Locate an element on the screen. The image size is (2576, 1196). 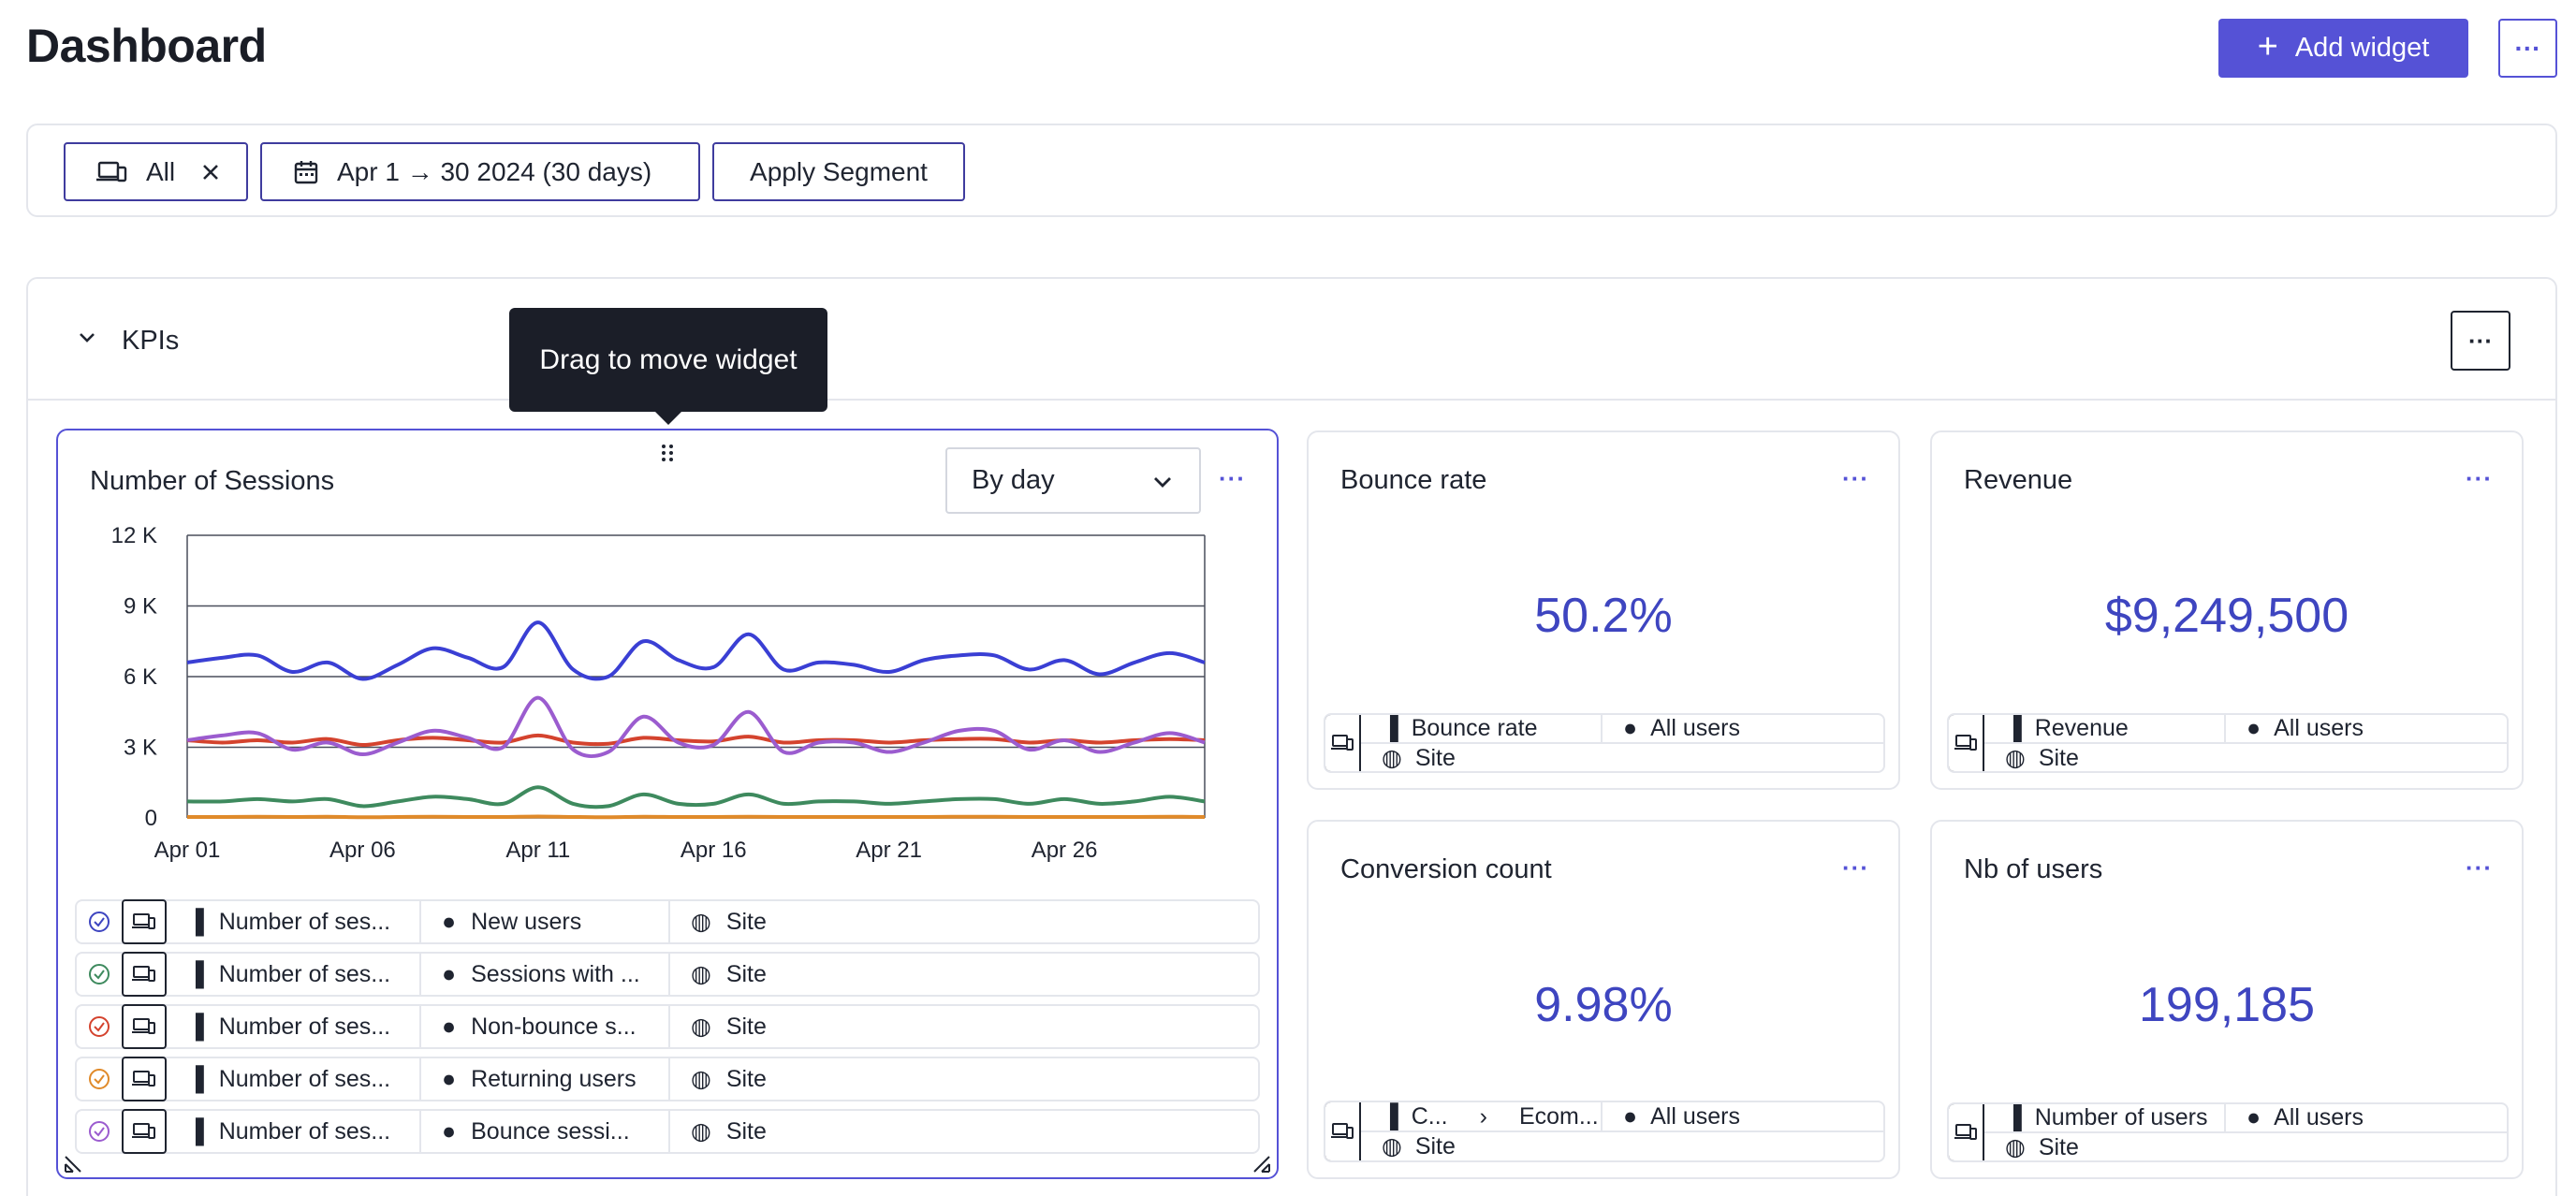
x-tick-label: Apr 26 is located at coordinates (1065, 851).